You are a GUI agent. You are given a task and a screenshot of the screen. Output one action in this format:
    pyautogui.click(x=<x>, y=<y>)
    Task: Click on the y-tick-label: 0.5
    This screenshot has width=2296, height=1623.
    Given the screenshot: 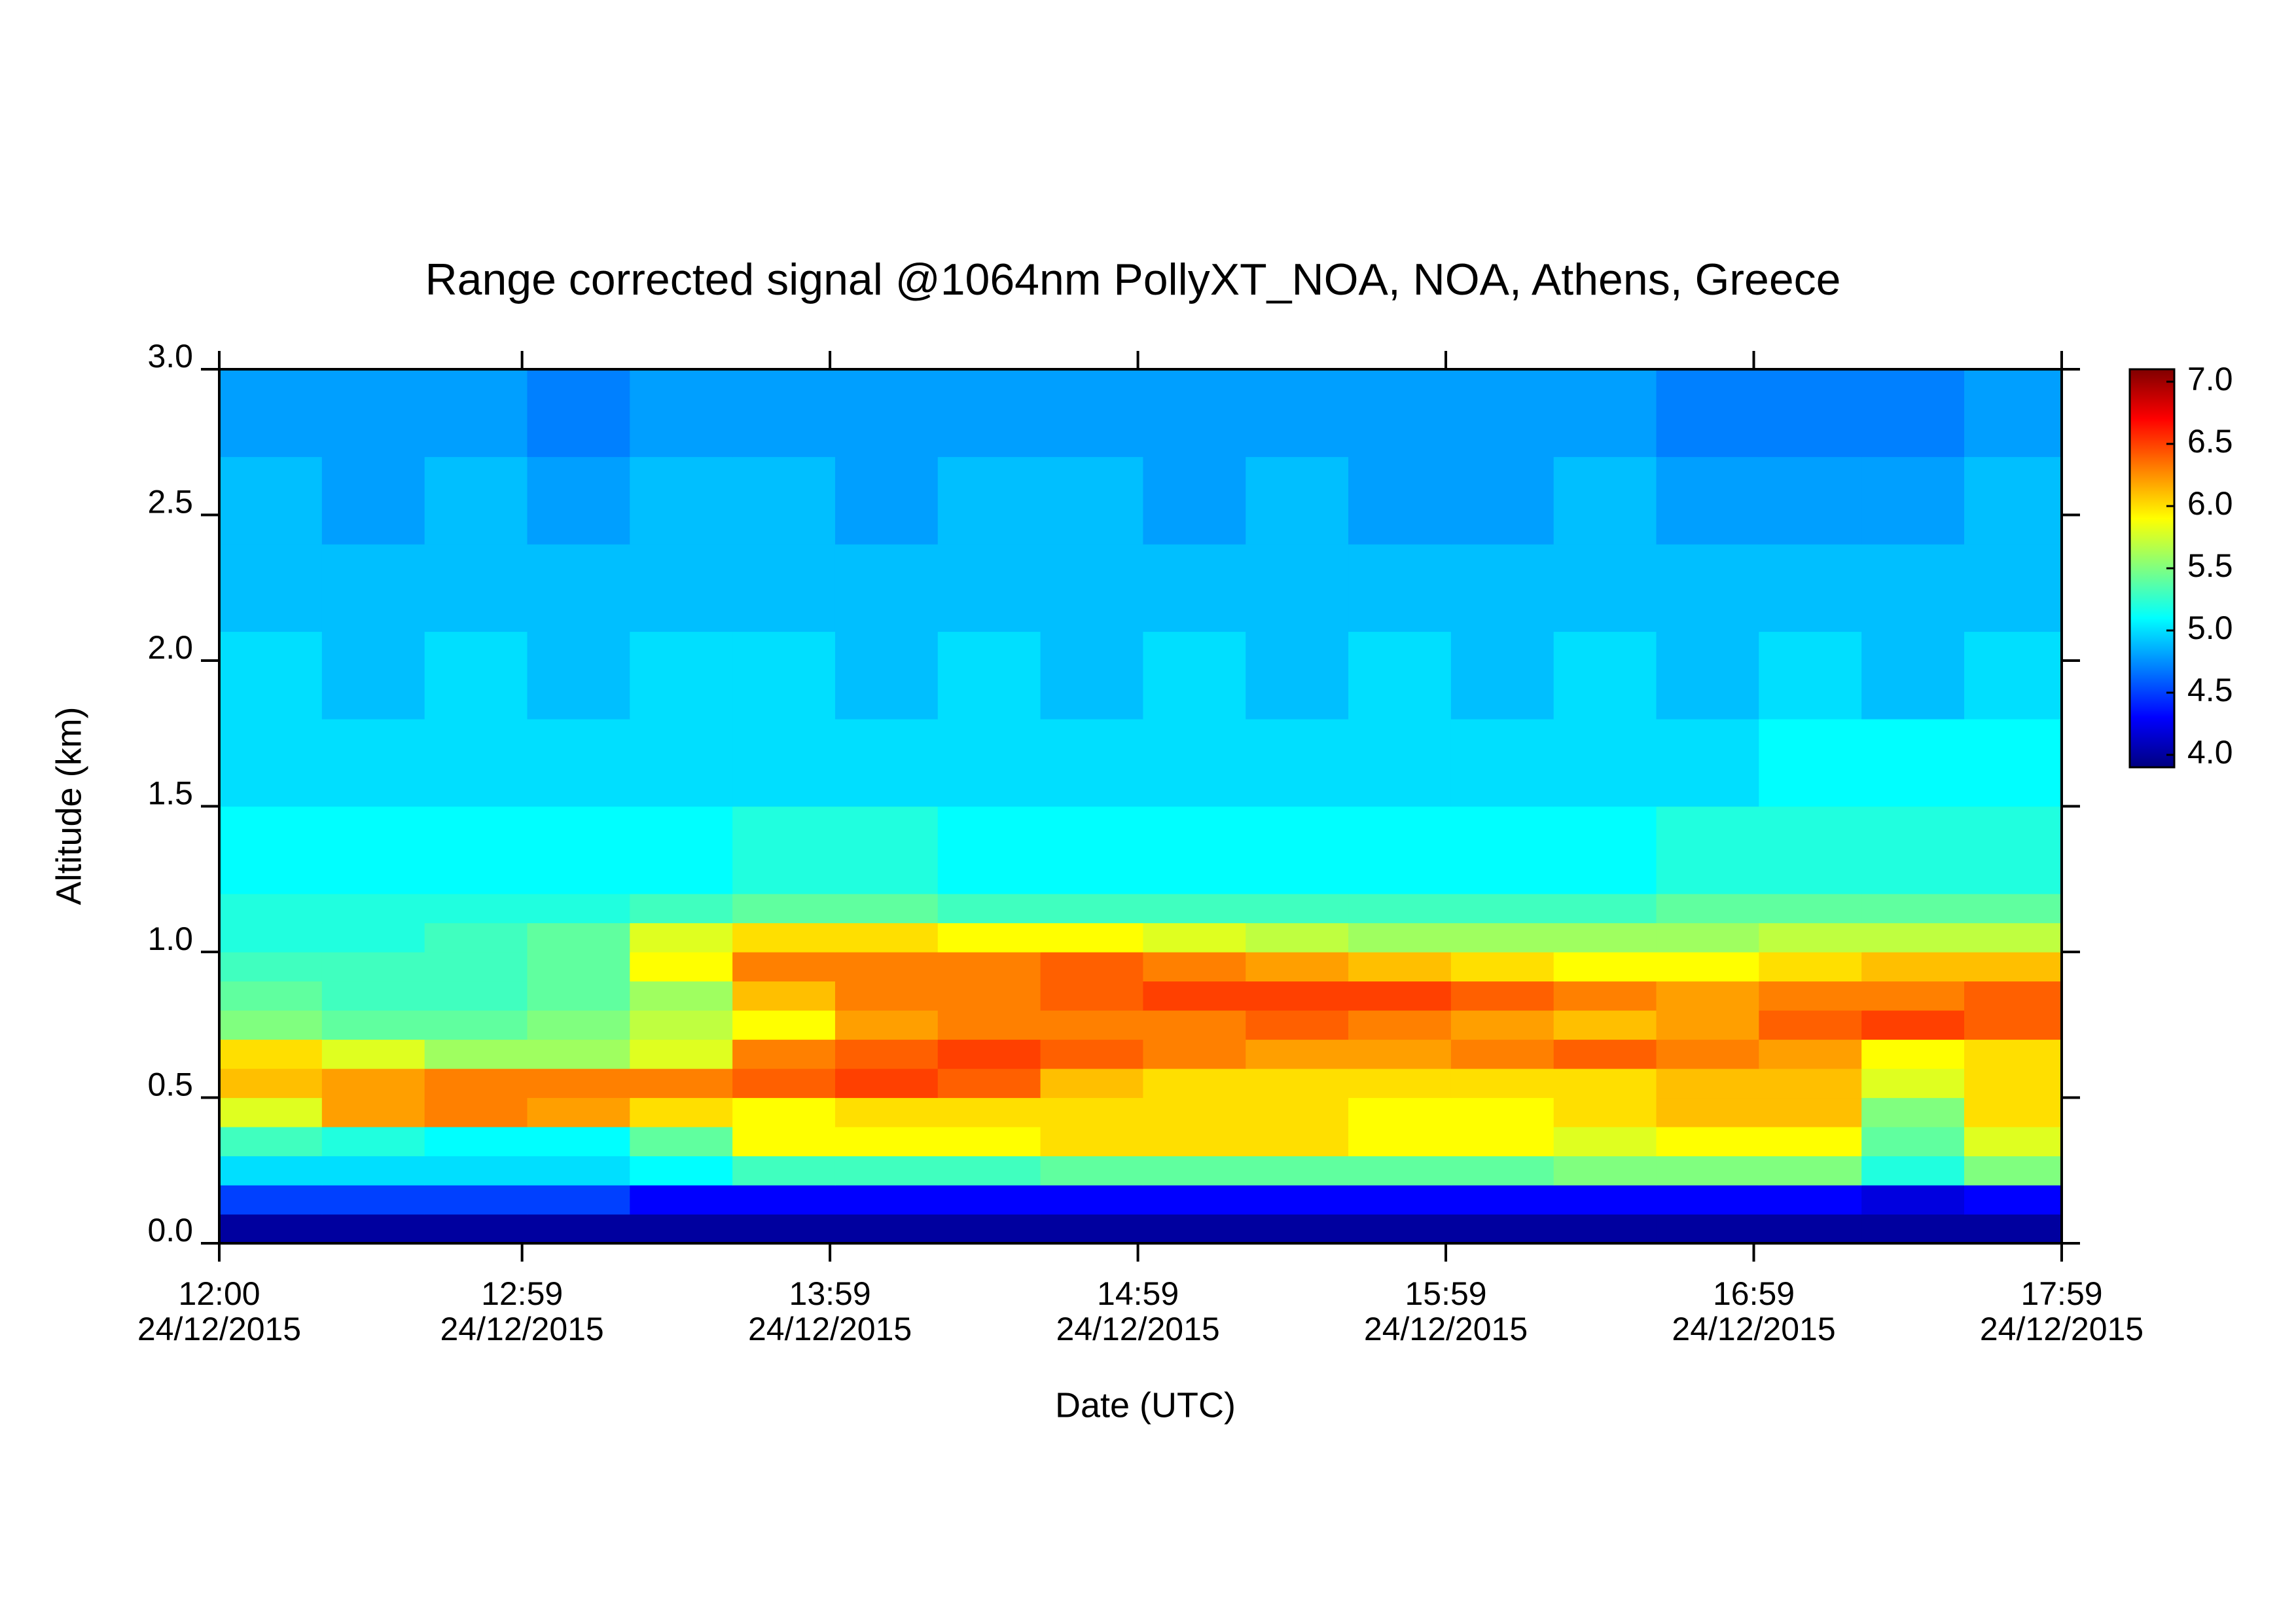 What is the action you would take?
    pyautogui.click(x=170, y=1085)
    